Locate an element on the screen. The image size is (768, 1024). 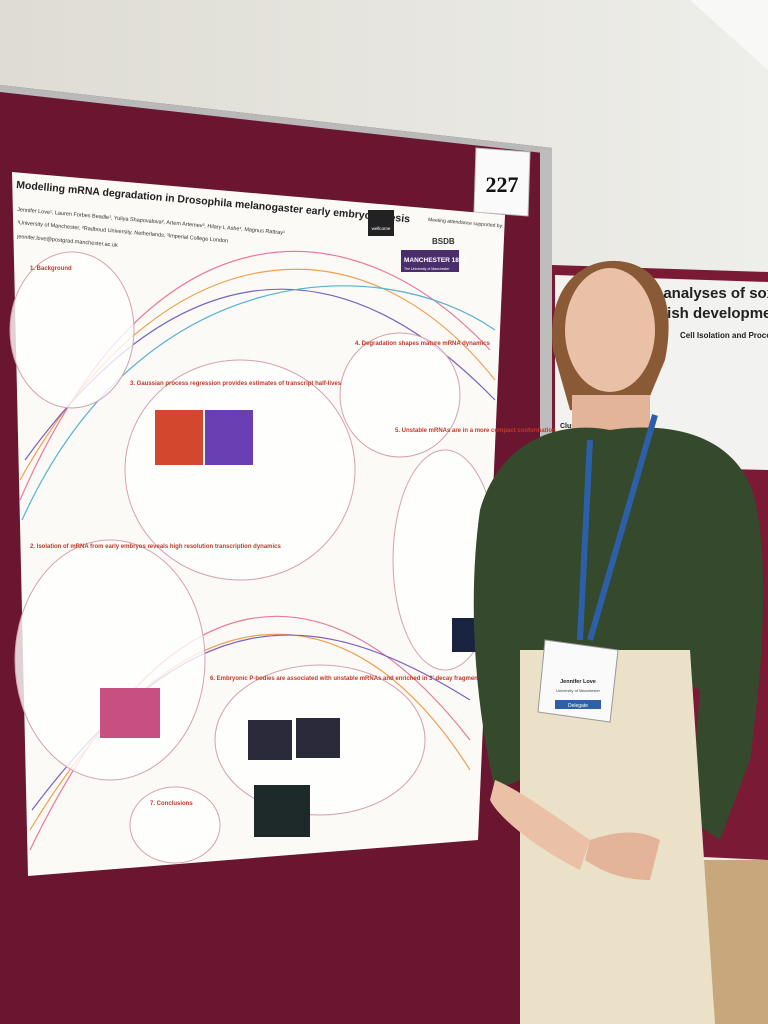
neighbor-title: g analyses of sox17+ is located at coordinates (709, 293).